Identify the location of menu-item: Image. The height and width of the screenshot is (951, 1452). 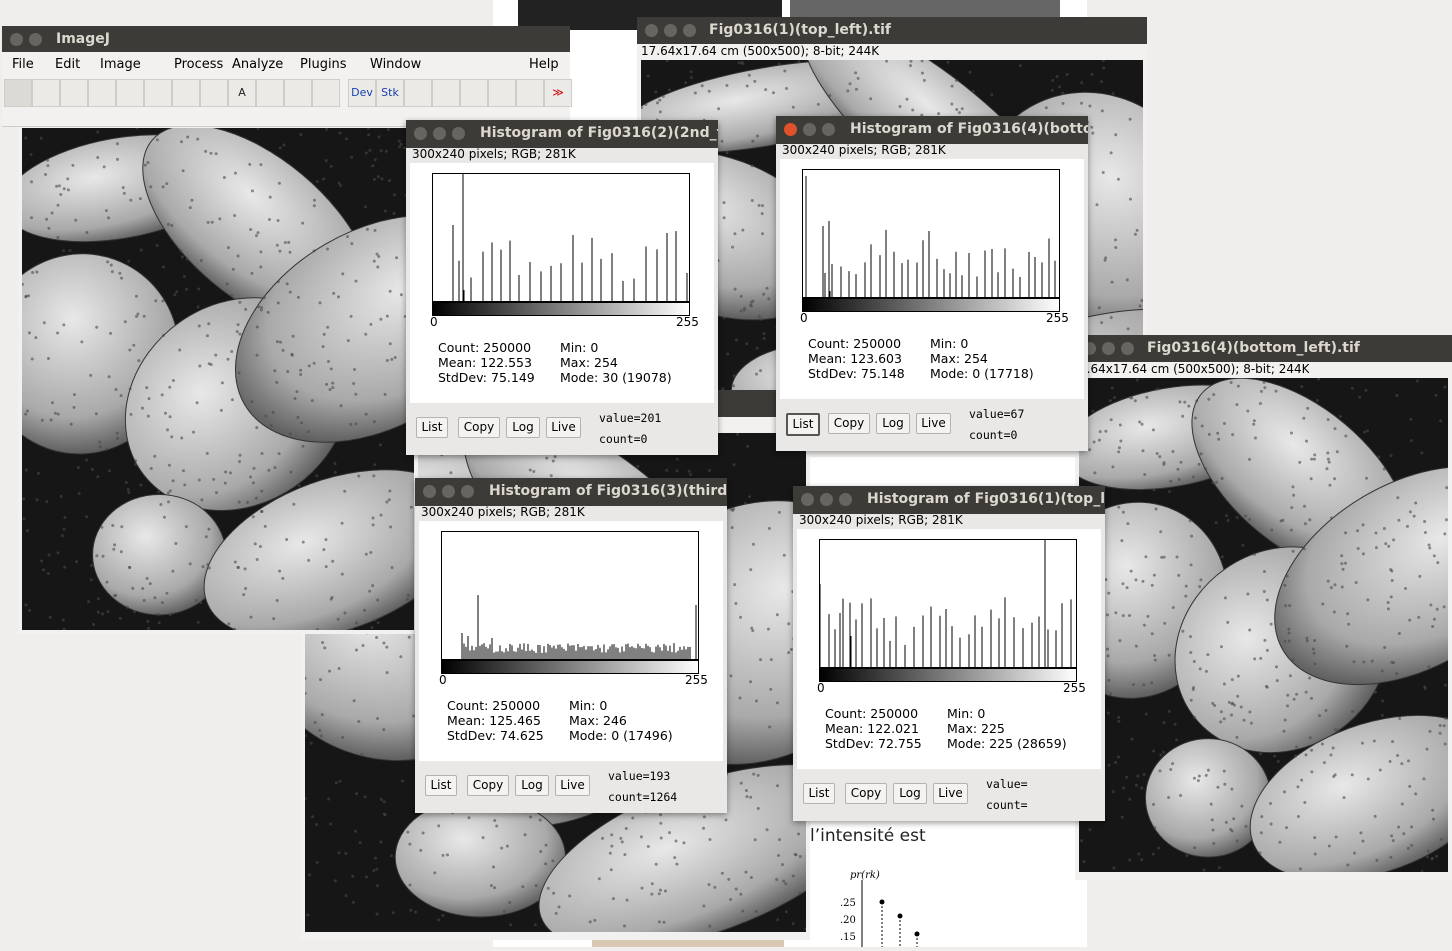
(120, 64).